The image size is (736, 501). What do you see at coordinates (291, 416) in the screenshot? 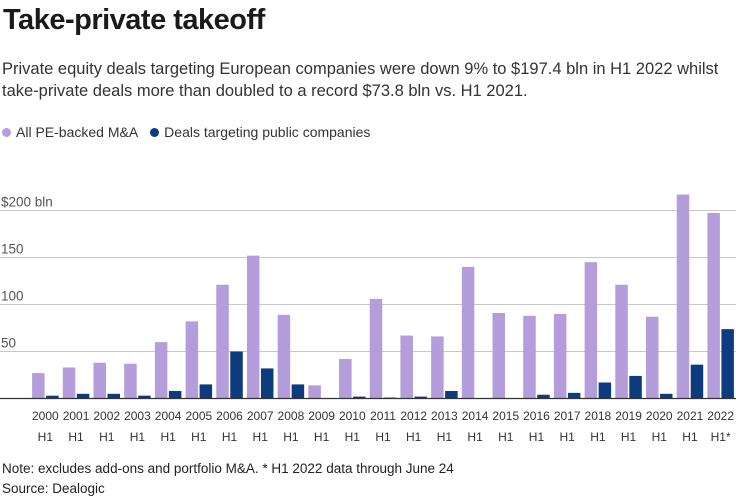
I see `x-tick-year-2008: 2008` at bounding box center [291, 416].